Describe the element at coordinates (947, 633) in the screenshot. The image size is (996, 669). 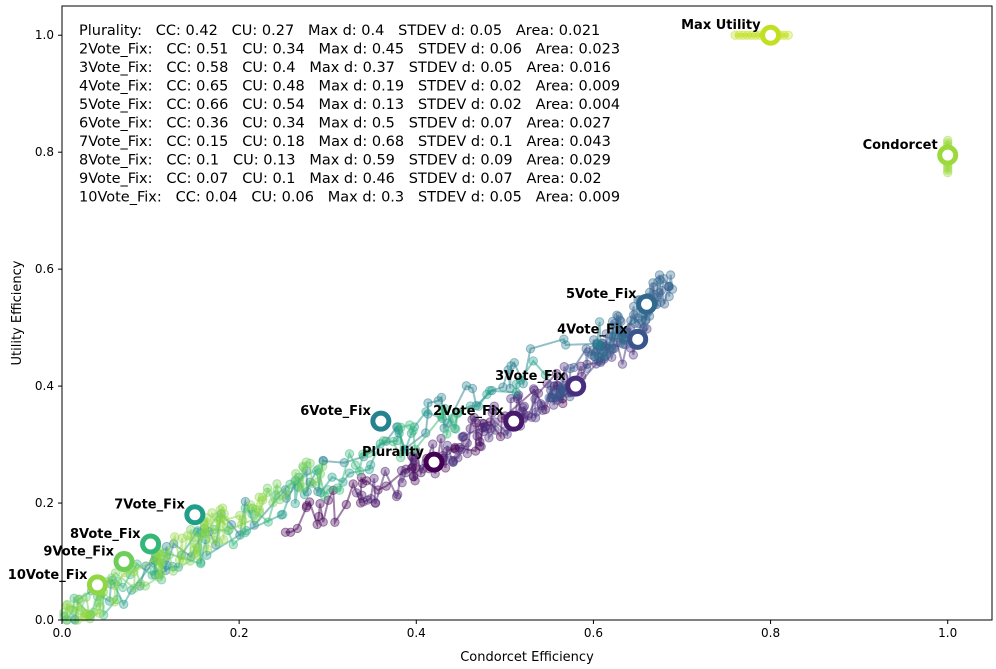
I see `x-tick-label: 1.0` at that location.